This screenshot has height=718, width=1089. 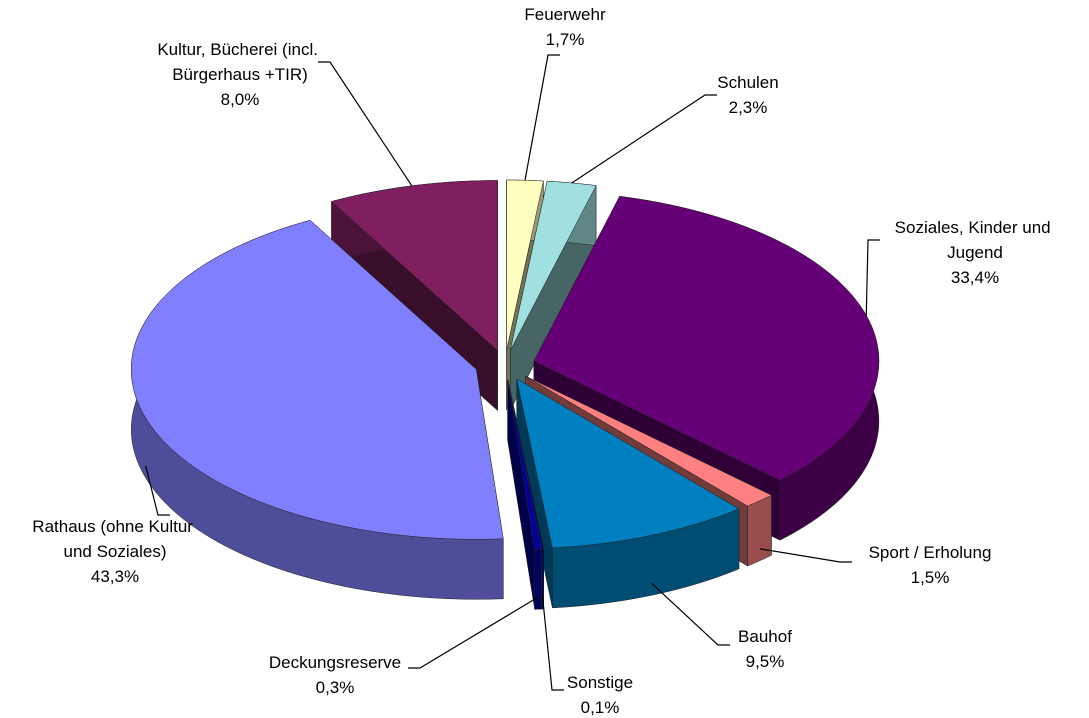 I want to click on label-line: Sport / Erholung, so click(x=930, y=552).